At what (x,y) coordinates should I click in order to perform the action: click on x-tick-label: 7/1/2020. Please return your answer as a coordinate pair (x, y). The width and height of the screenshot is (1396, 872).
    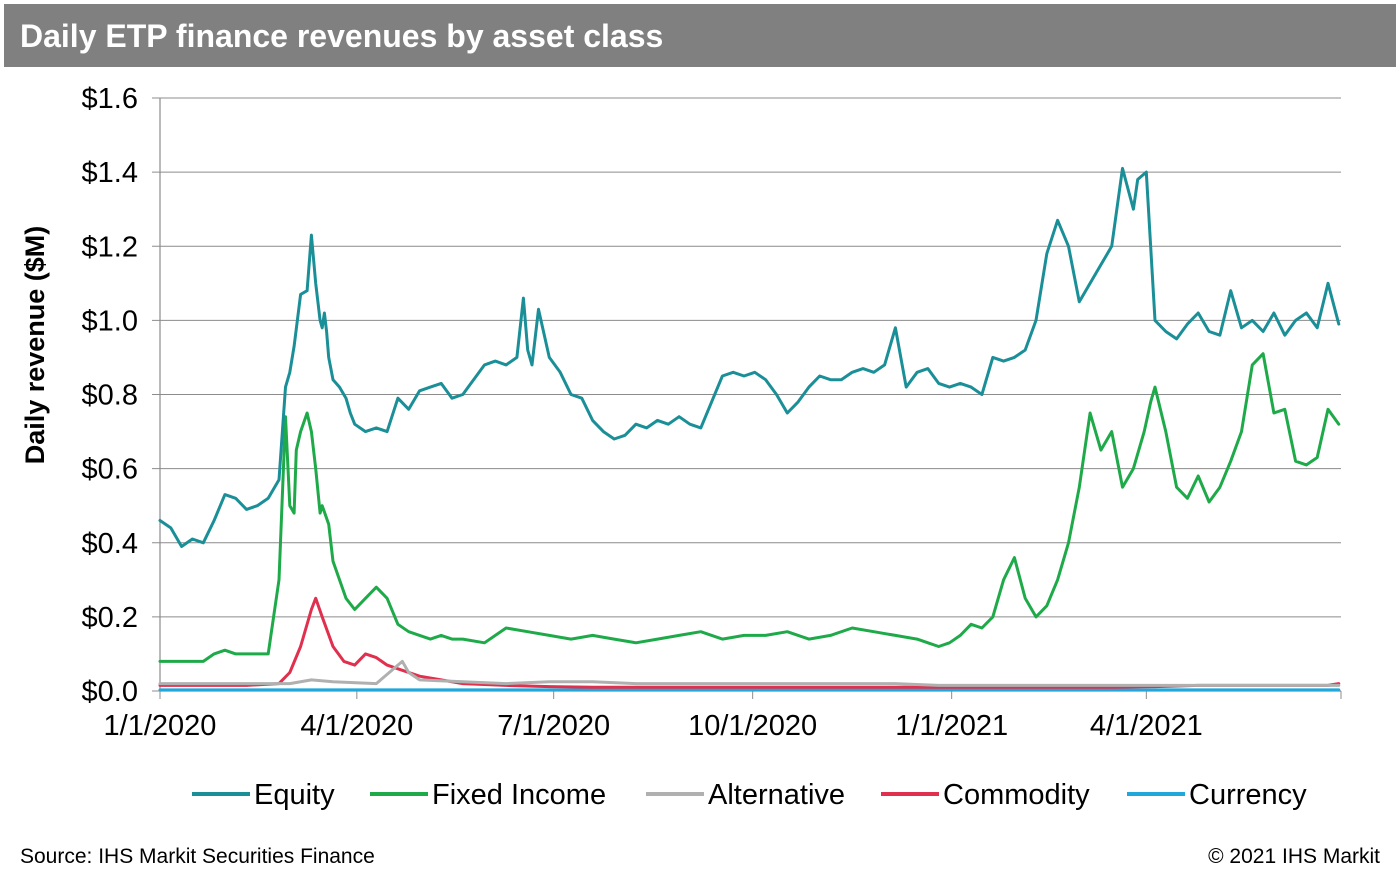
    Looking at the image, I should click on (553, 726).